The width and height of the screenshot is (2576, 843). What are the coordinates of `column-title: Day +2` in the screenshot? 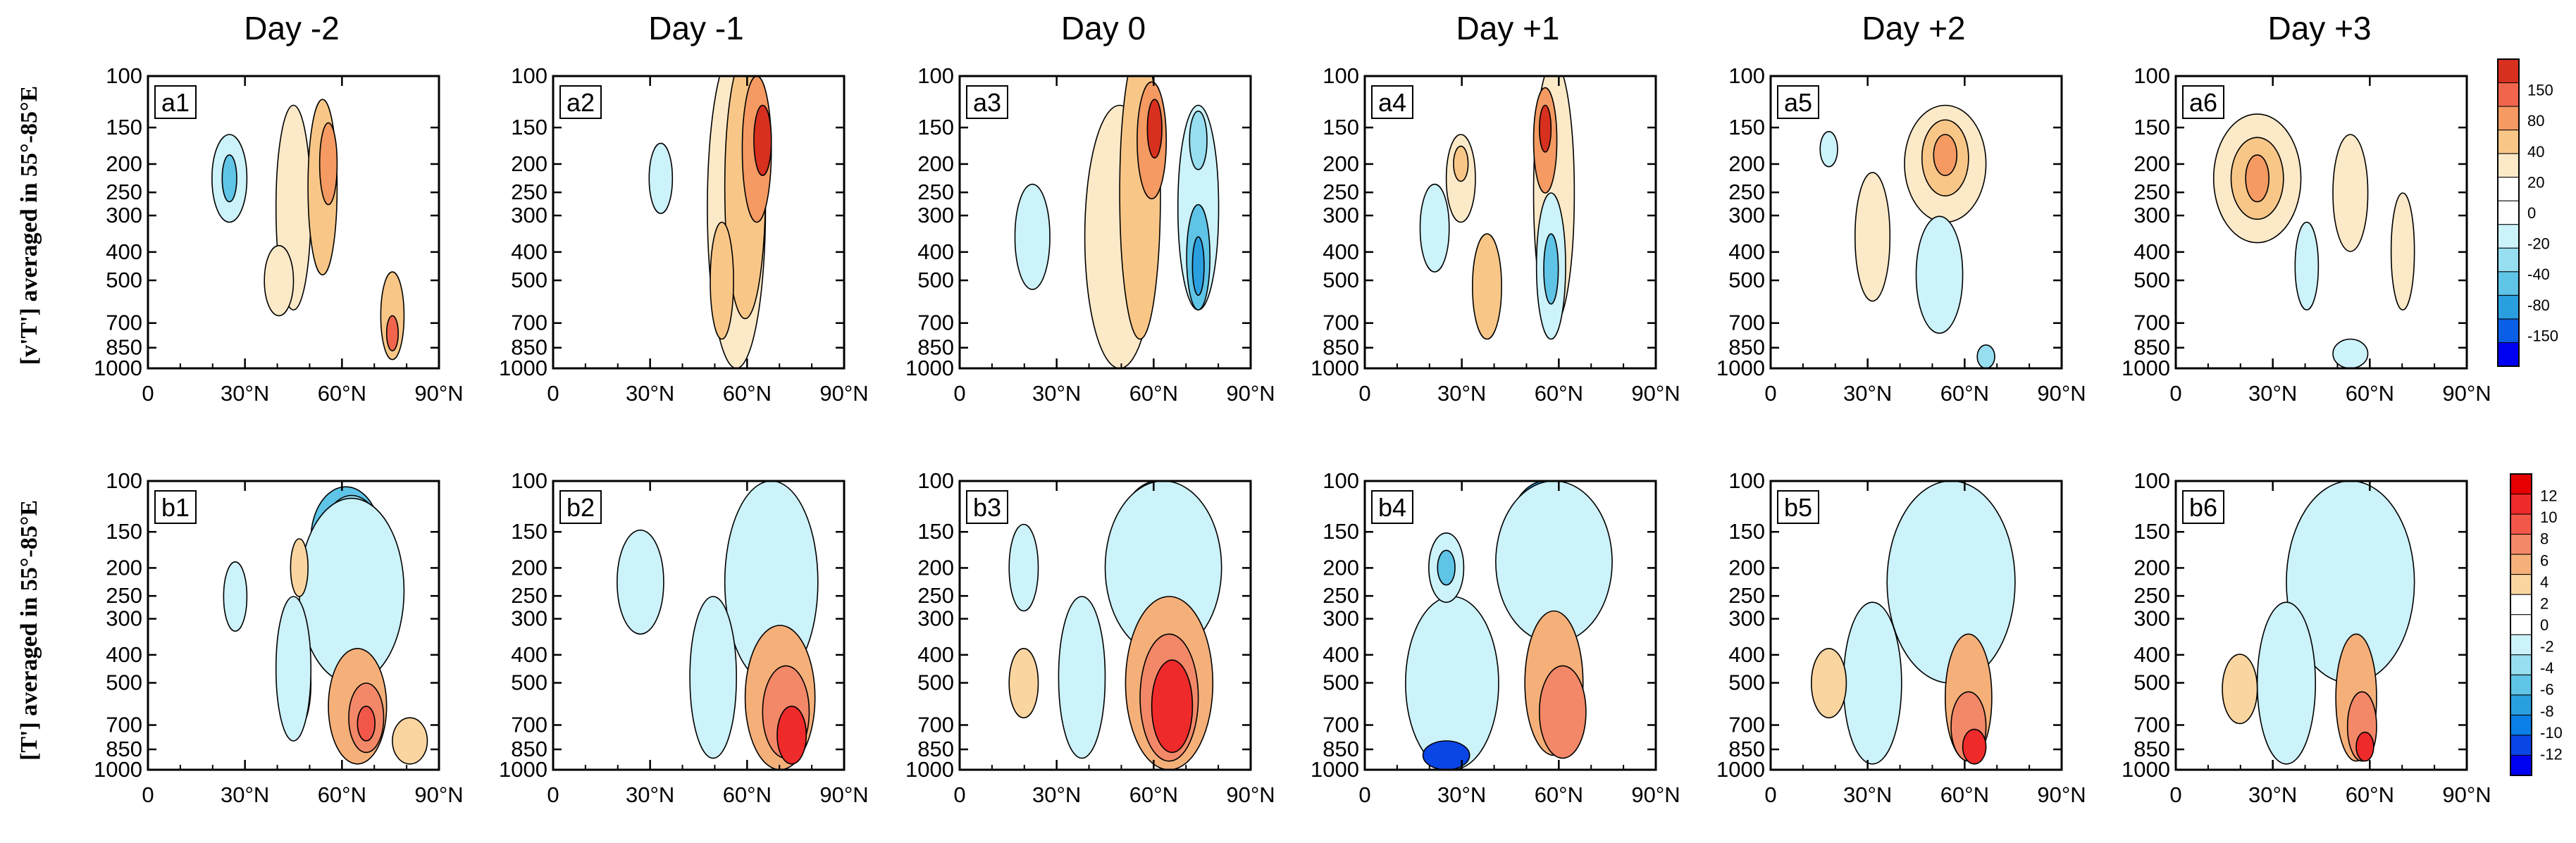 It's located at (1913, 28).